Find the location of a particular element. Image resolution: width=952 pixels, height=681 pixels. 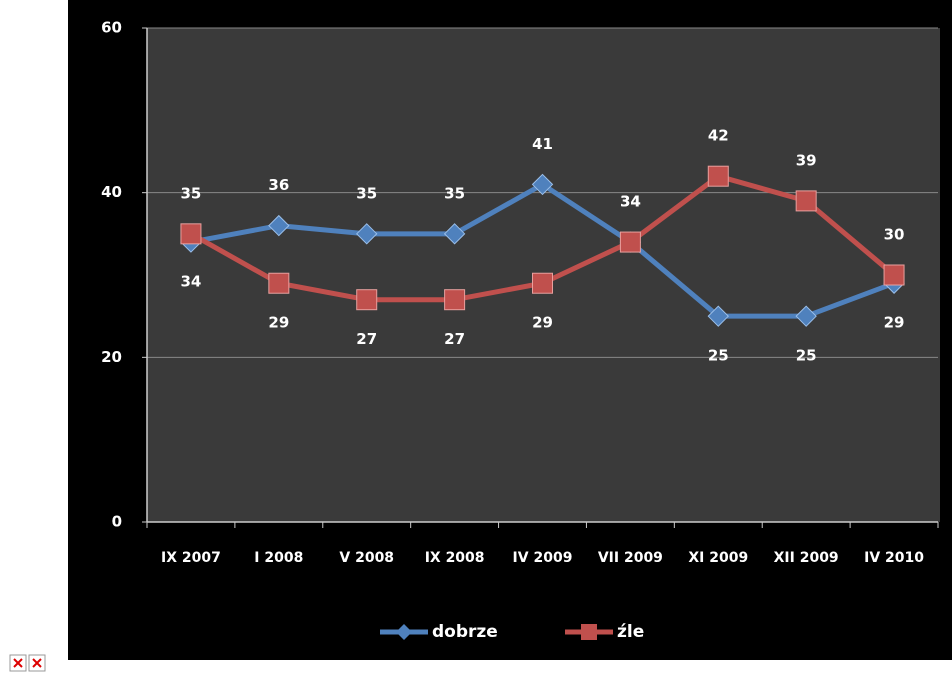

legend-label: dobrze is located at coordinates (465, 632).